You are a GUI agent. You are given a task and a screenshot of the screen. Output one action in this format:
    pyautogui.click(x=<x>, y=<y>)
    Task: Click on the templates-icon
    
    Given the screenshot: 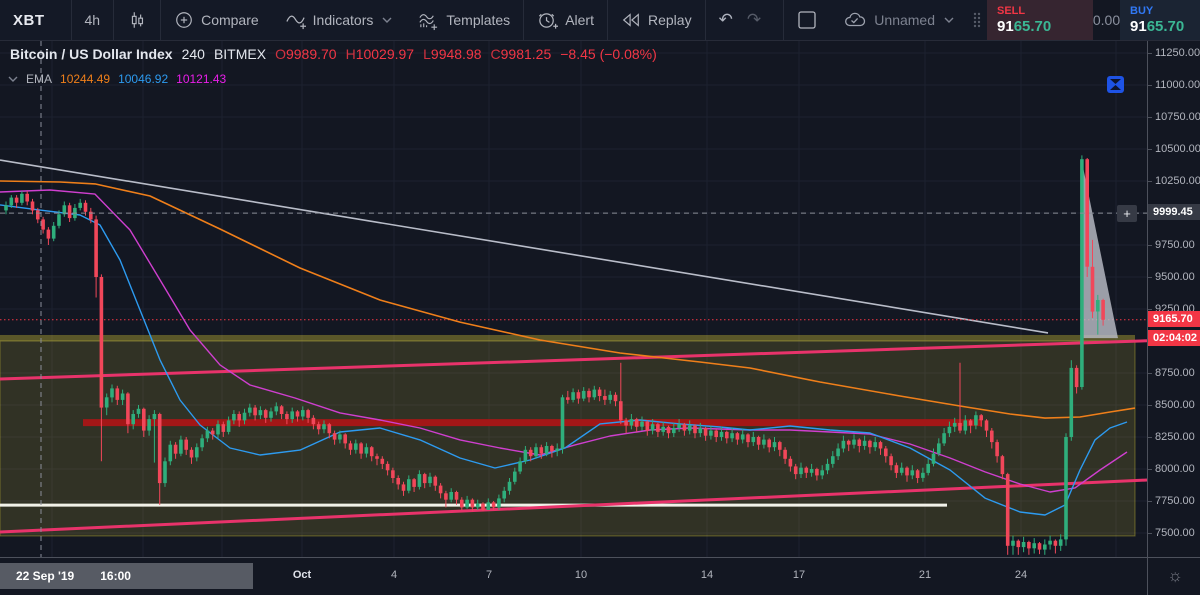 What is the action you would take?
    pyautogui.click(x=428, y=21)
    